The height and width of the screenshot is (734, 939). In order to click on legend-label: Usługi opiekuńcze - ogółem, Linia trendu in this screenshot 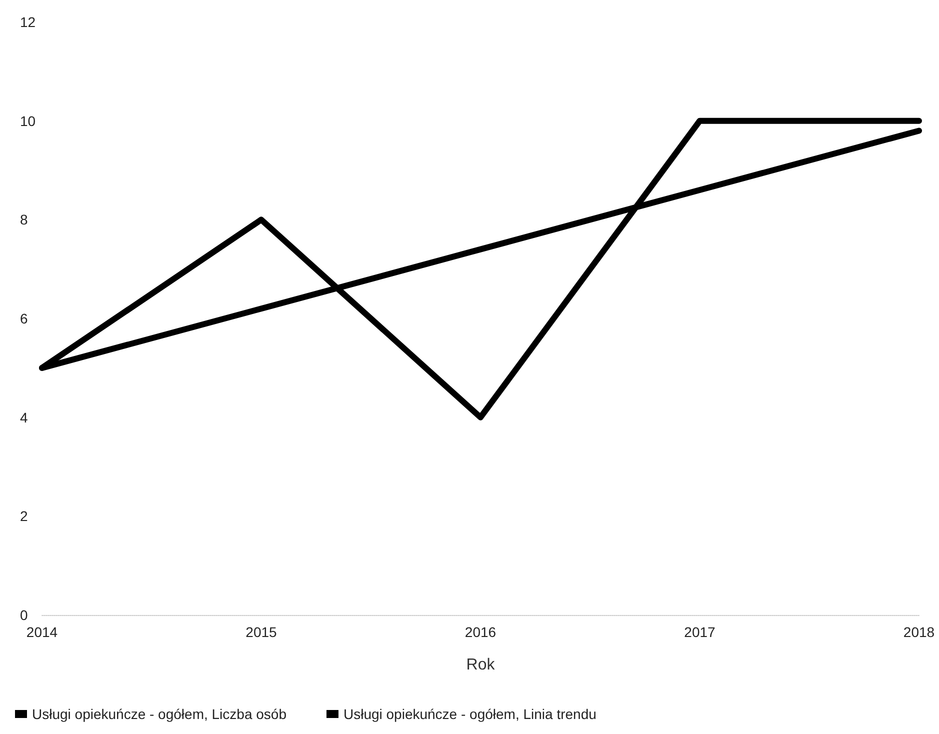, I will do `click(469, 714)`.